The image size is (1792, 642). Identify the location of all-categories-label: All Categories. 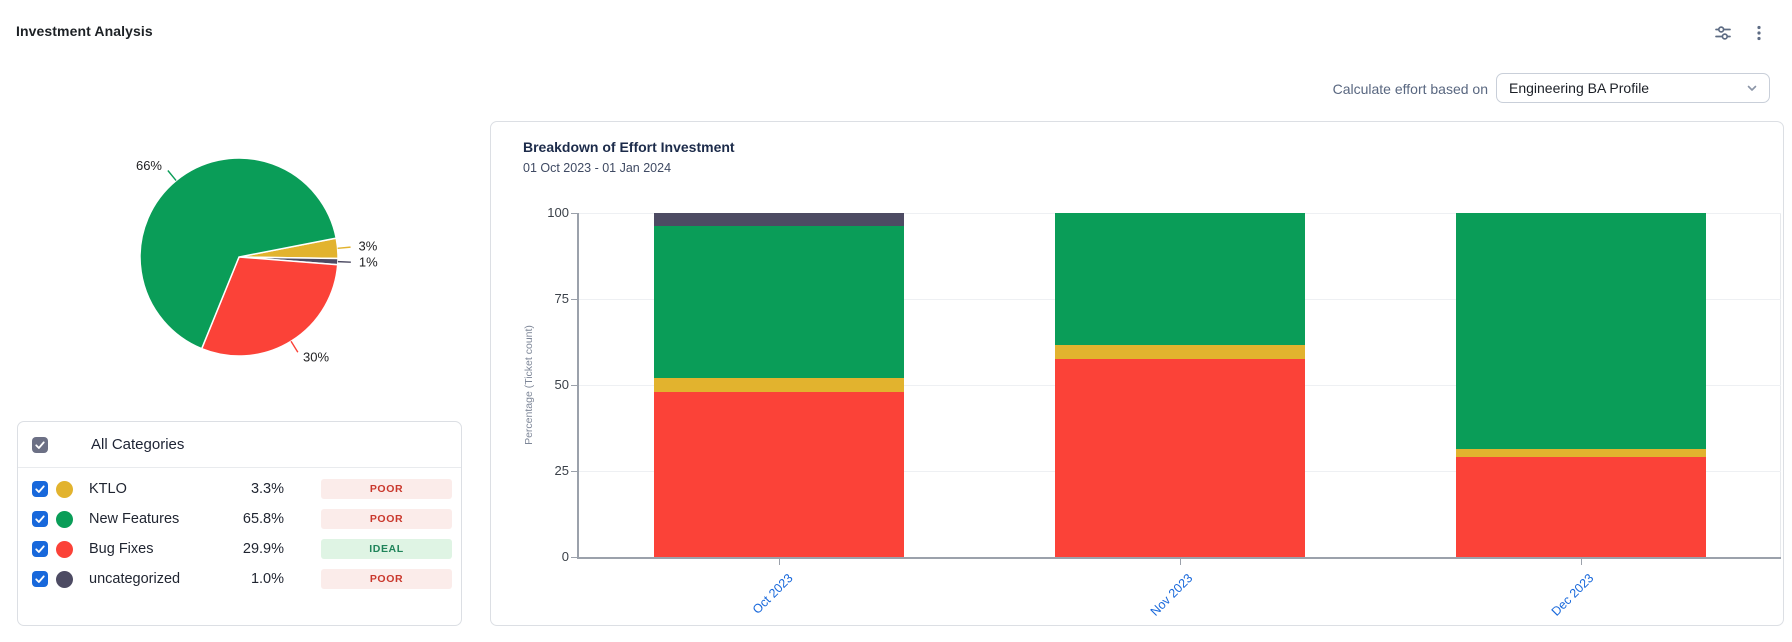
(138, 444).